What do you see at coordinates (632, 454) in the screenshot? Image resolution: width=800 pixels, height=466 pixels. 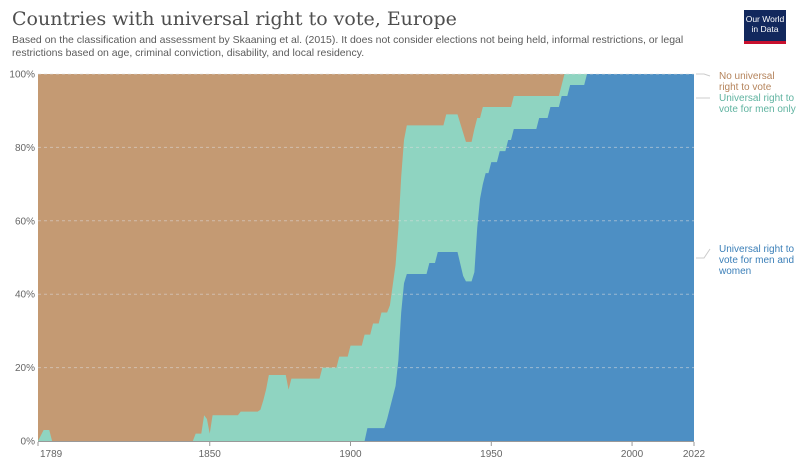 I see `x-tick-label: 2000` at bounding box center [632, 454].